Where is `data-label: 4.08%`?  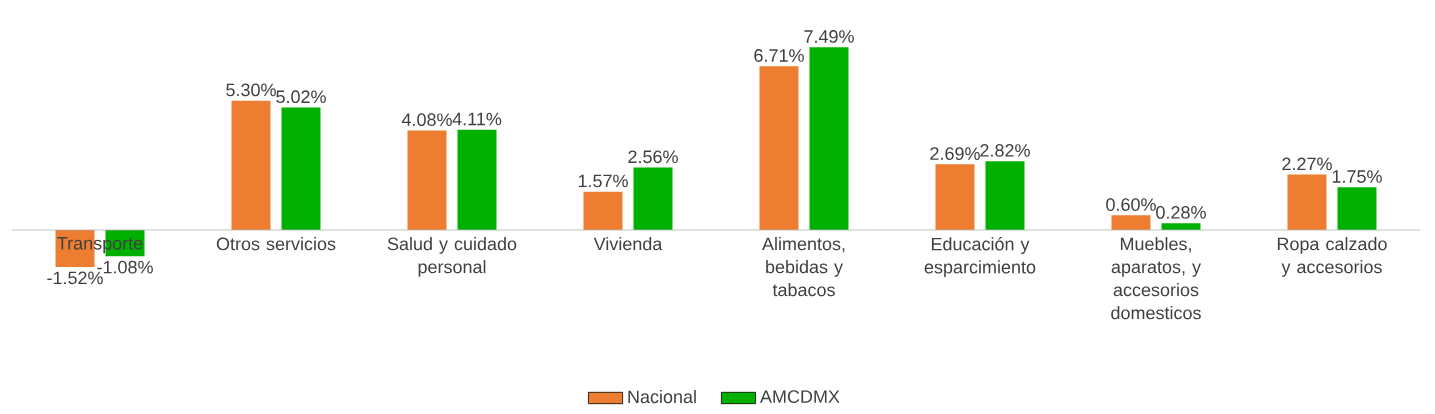
data-label: 4.08% is located at coordinates (426, 120).